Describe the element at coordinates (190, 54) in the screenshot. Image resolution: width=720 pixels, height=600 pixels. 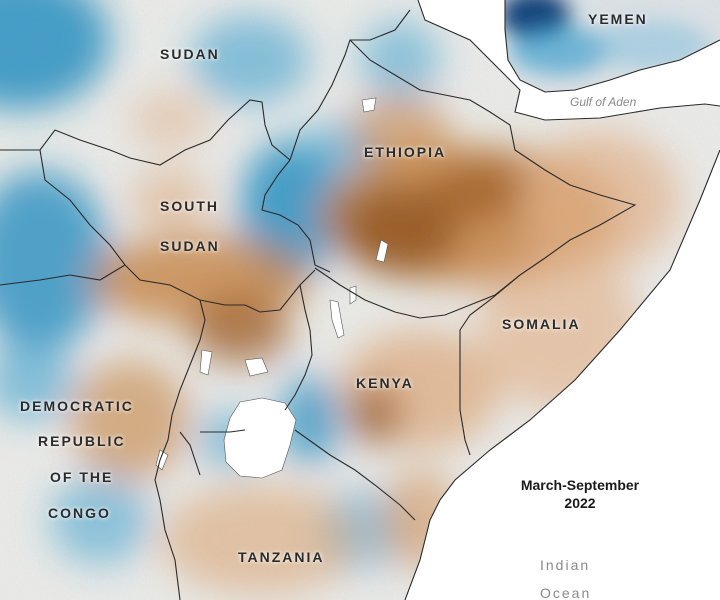
I see `label-sudan: SUDAN` at that location.